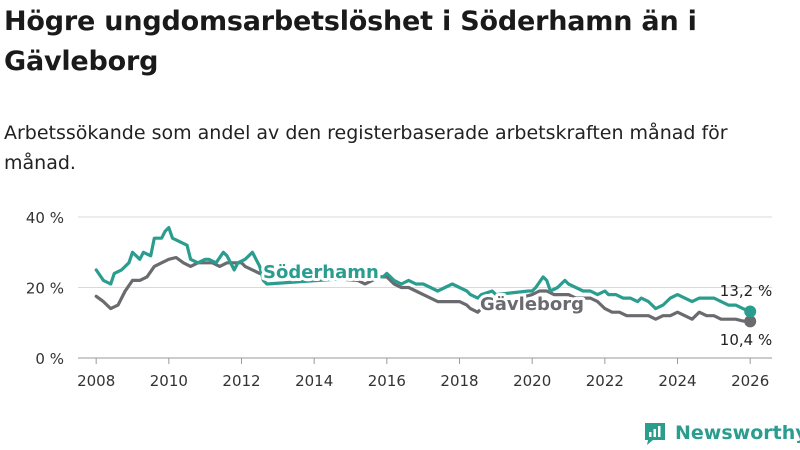 This screenshot has width=800, height=450. I want to click on series-line-gavleborg, so click(423, 289).